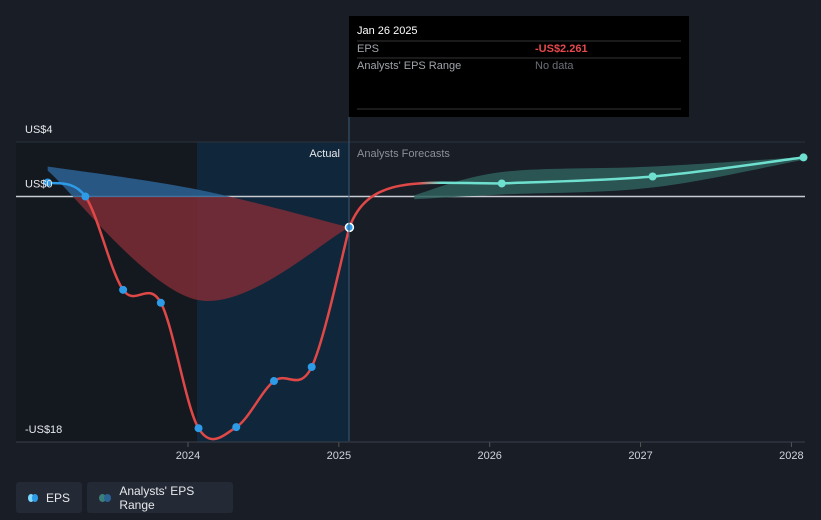 Image resolution: width=821 pixels, height=520 pixels. I want to click on y-tick-label: -US$18, so click(43, 430).